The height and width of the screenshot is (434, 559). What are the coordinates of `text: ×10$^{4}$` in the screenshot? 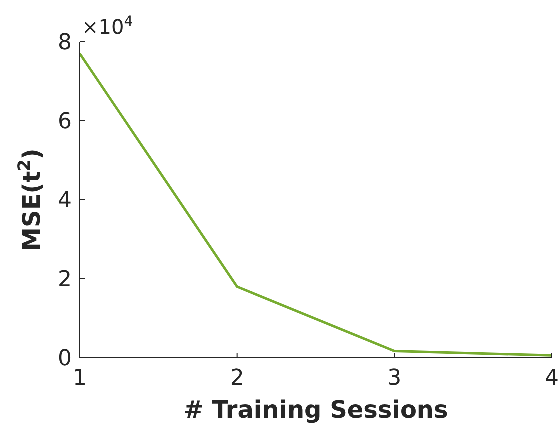 It's located at (108, 26).